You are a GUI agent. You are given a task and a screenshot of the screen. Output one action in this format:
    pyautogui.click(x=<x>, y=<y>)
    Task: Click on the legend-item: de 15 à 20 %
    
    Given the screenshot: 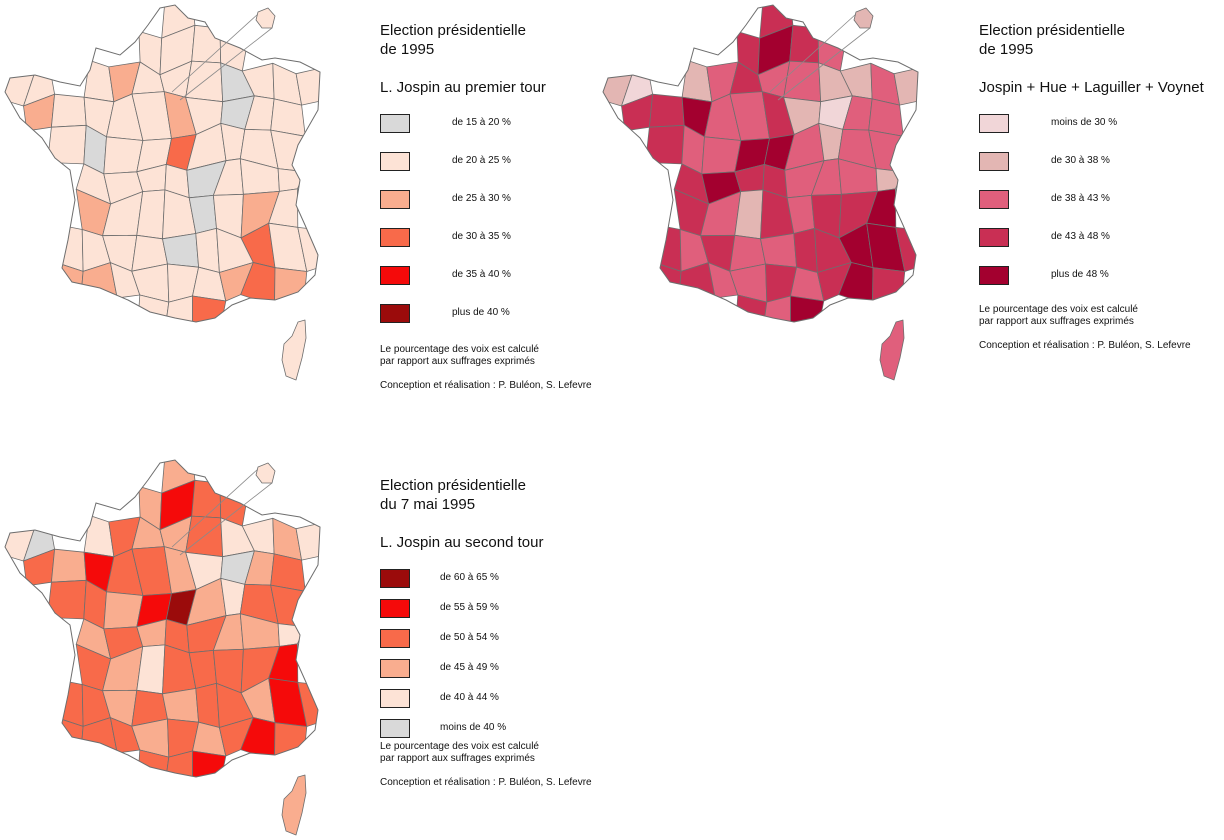 What is the action you would take?
    pyautogui.click(x=486, y=133)
    